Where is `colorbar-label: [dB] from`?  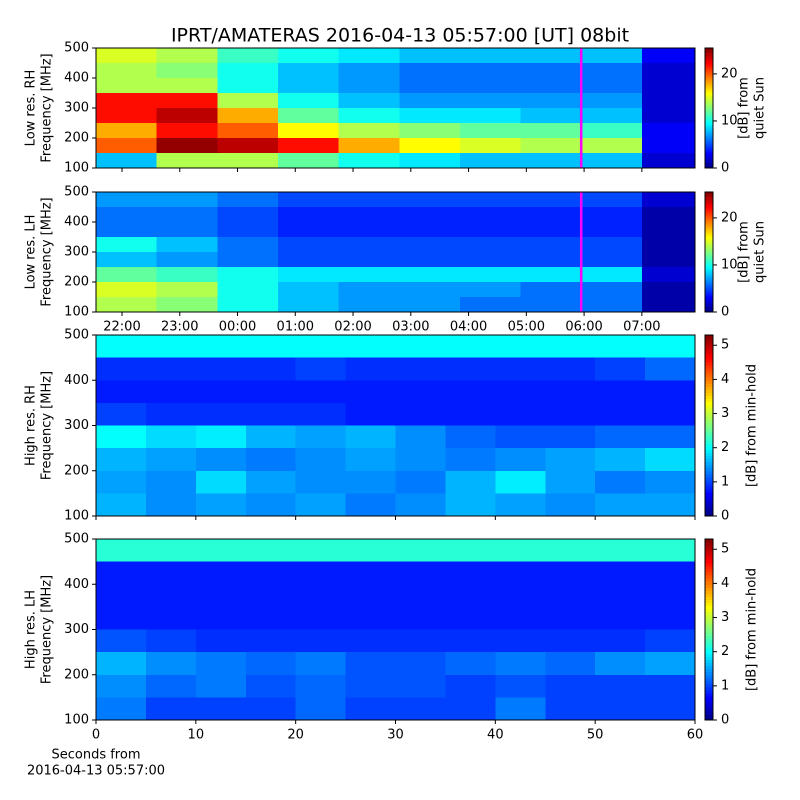
colorbar-label: [dB] from is located at coordinates (744, 108).